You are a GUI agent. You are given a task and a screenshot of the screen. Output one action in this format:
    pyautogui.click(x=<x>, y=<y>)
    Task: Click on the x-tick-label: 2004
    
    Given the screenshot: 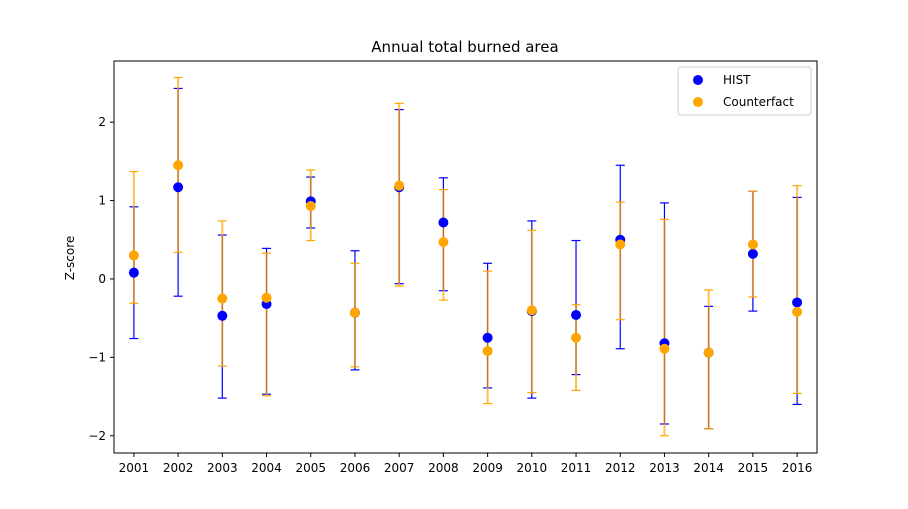 What is the action you would take?
    pyautogui.click(x=266, y=468)
    